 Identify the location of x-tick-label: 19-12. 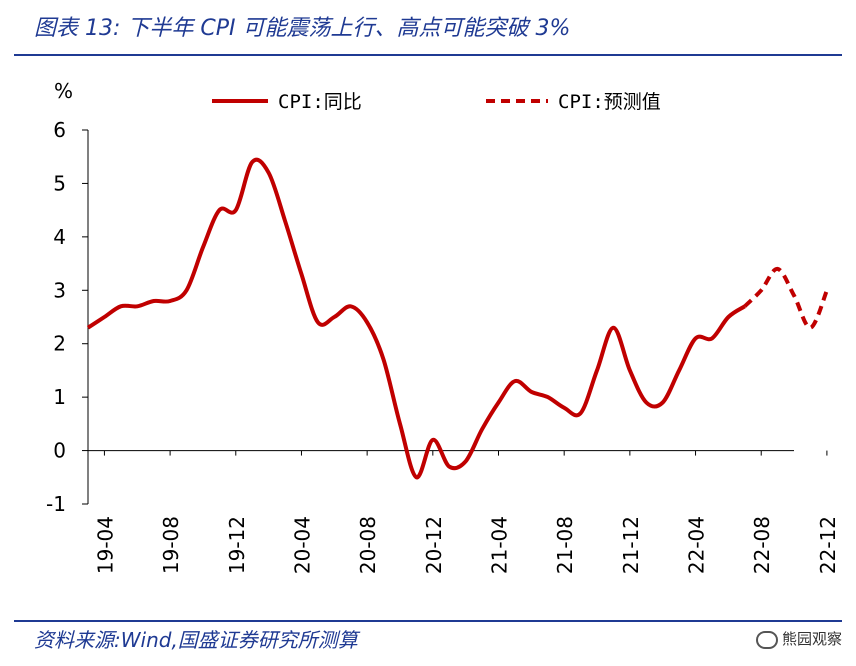
(237, 545).